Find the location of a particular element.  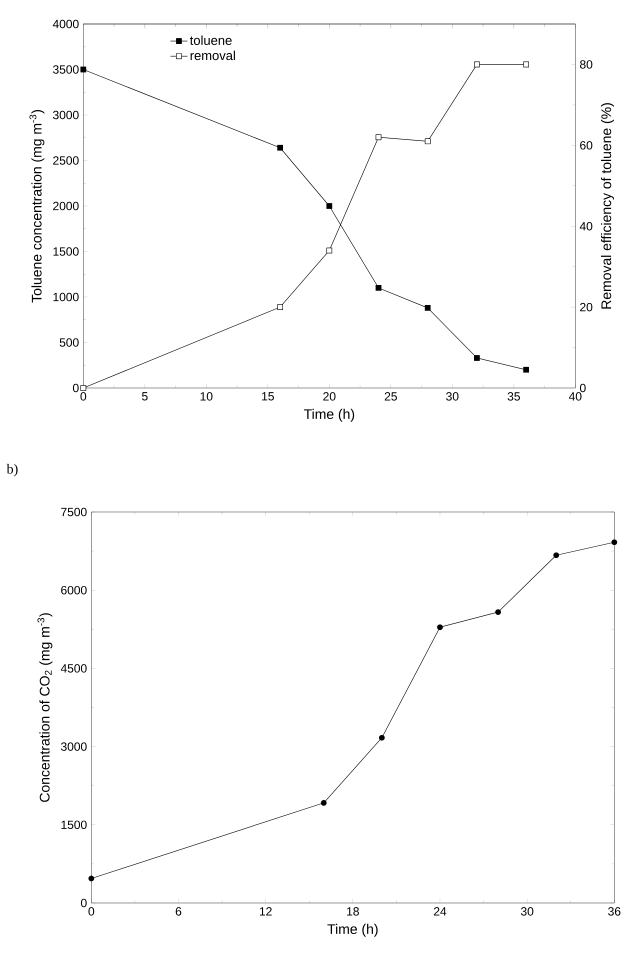

x-tick-label: 40 is located at coordinates (575, 396).